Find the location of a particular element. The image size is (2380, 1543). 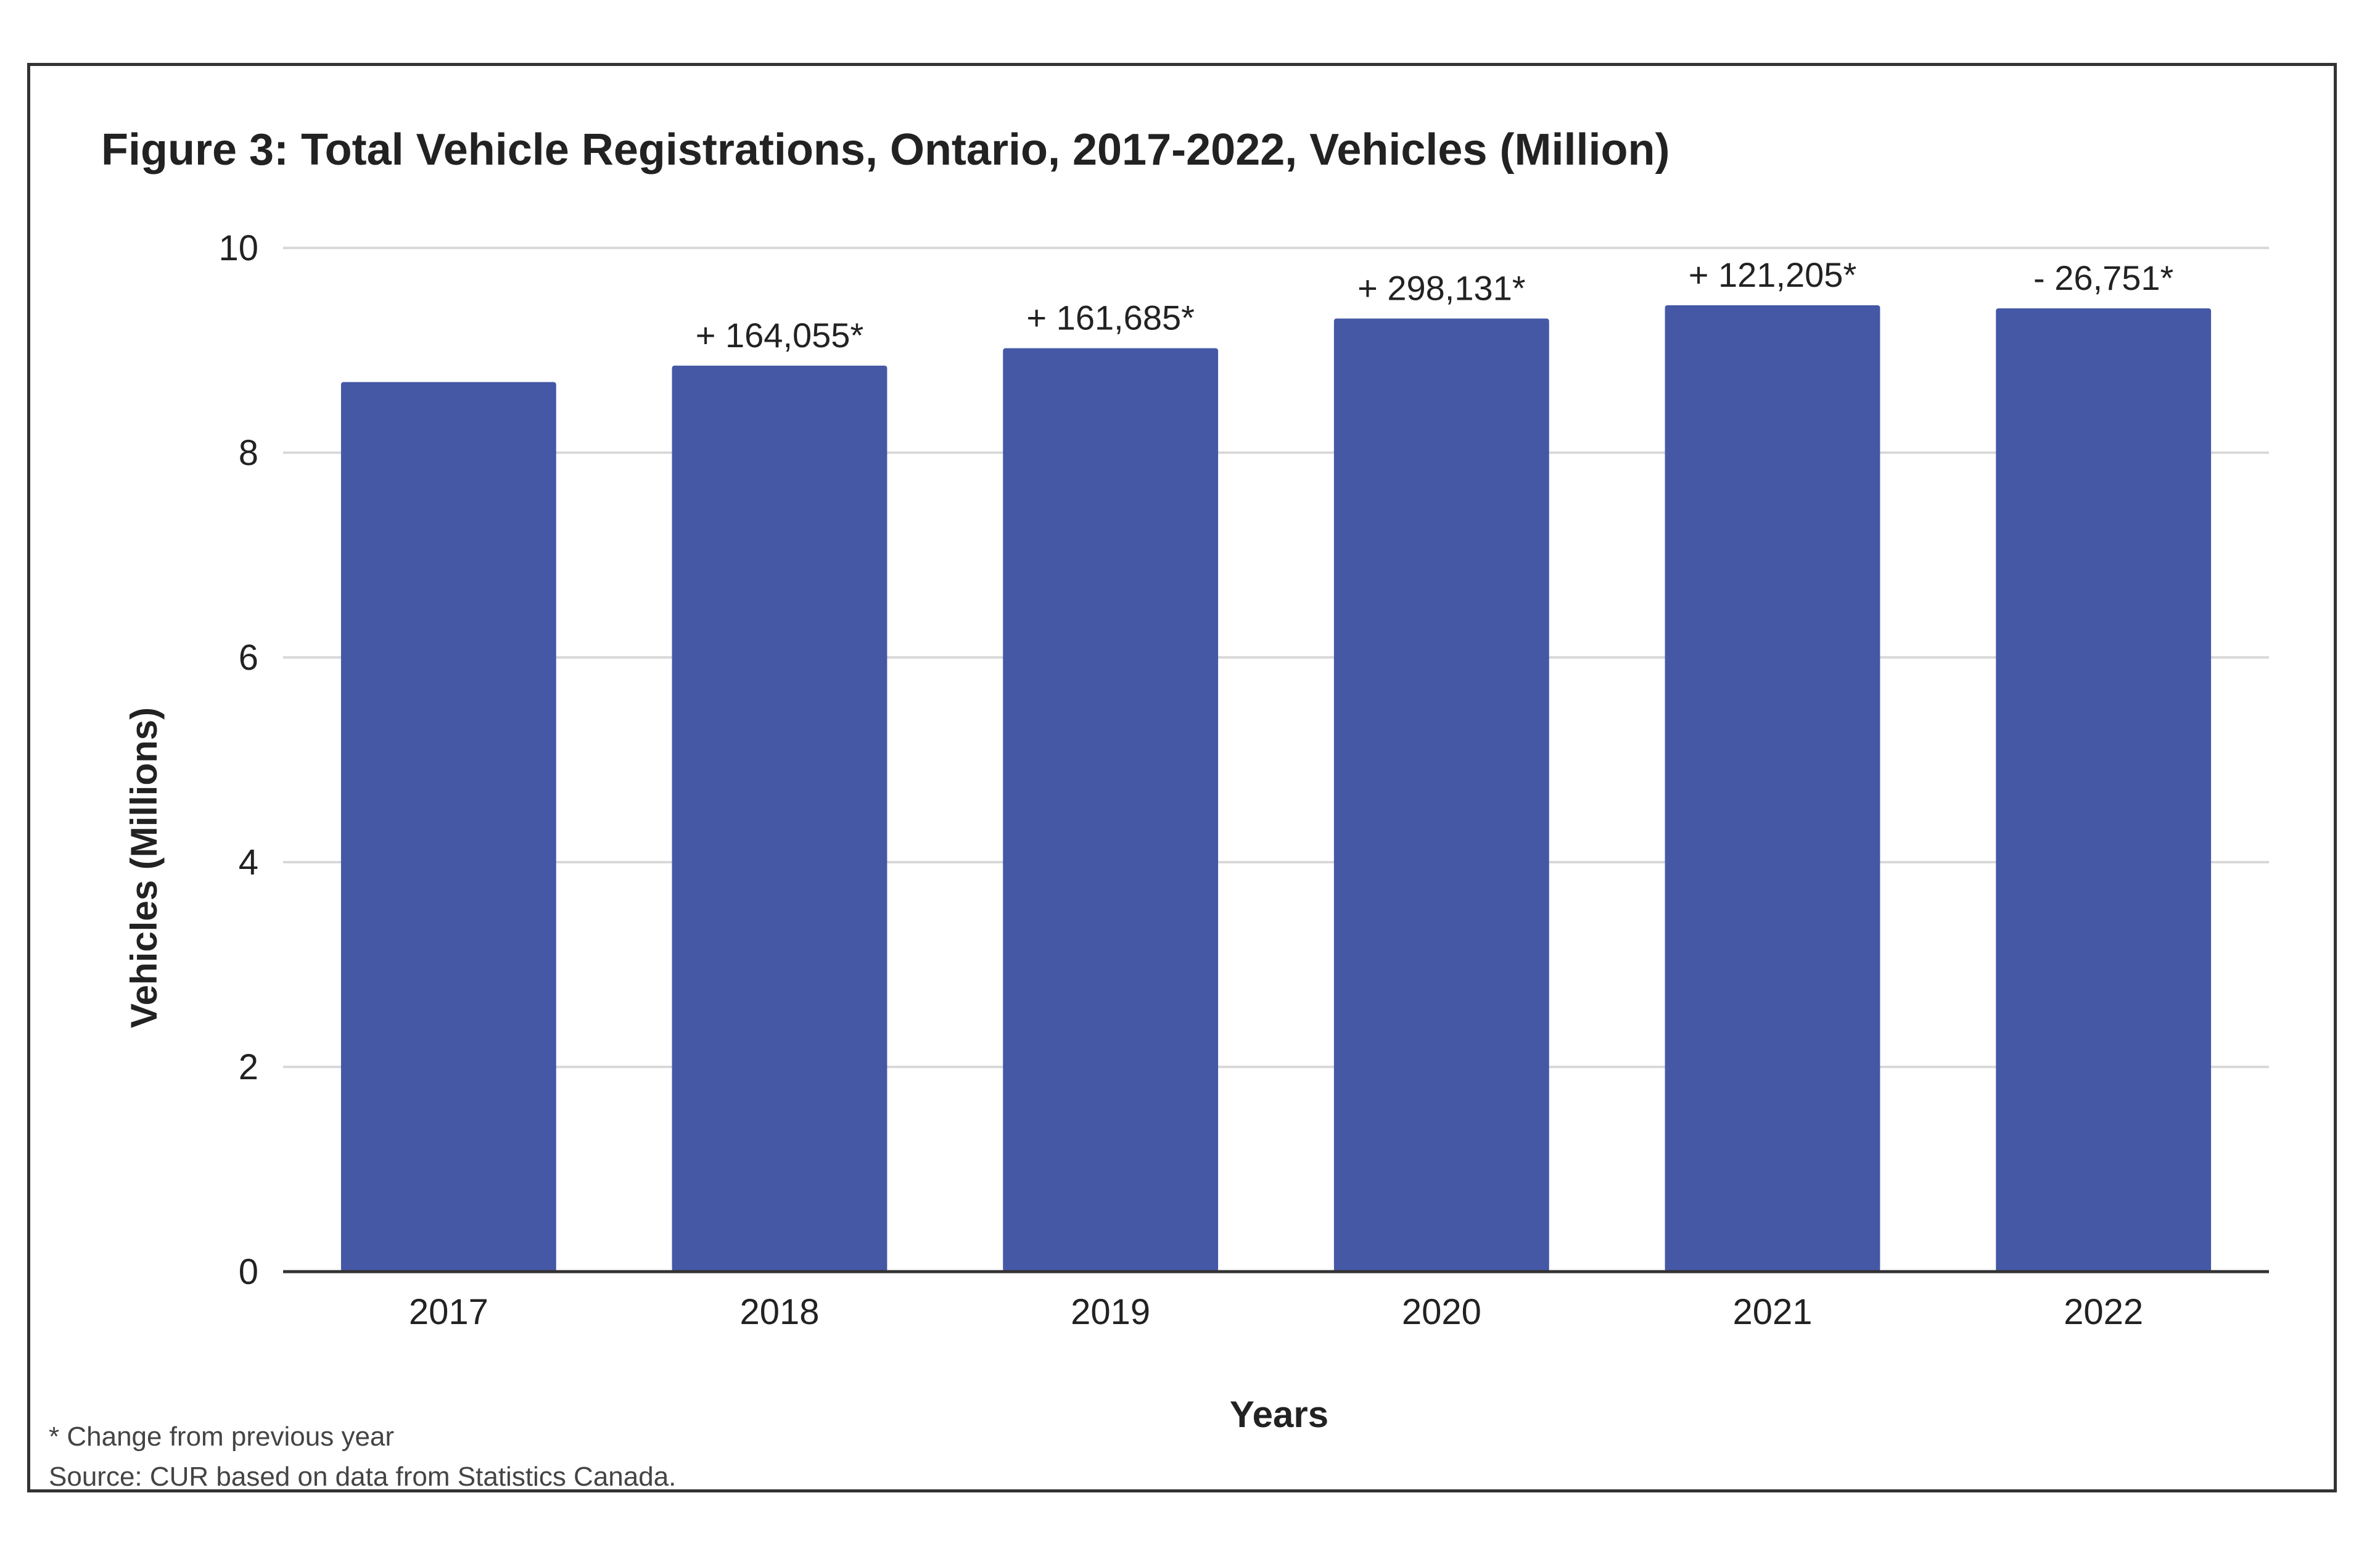

y-axis-title: Vehicles (Millions) is located at coordinates (144, 867).